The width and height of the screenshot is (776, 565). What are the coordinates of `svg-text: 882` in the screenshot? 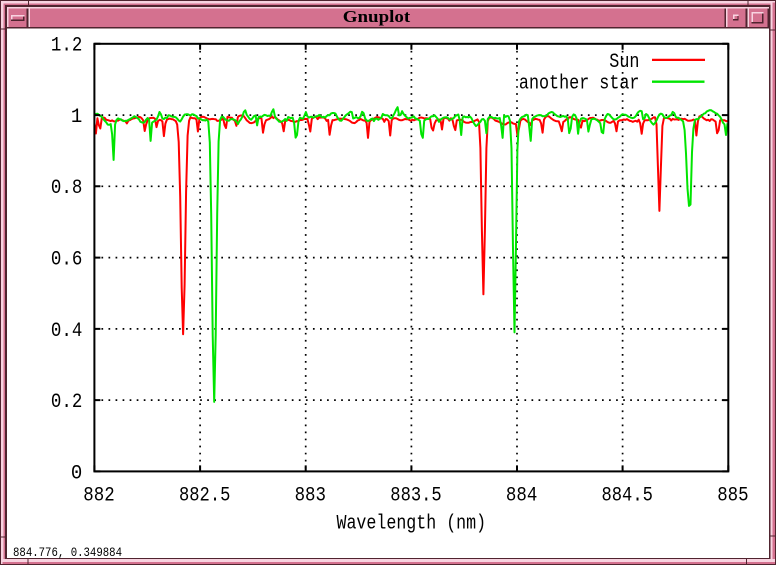 It's located at (98, 496).